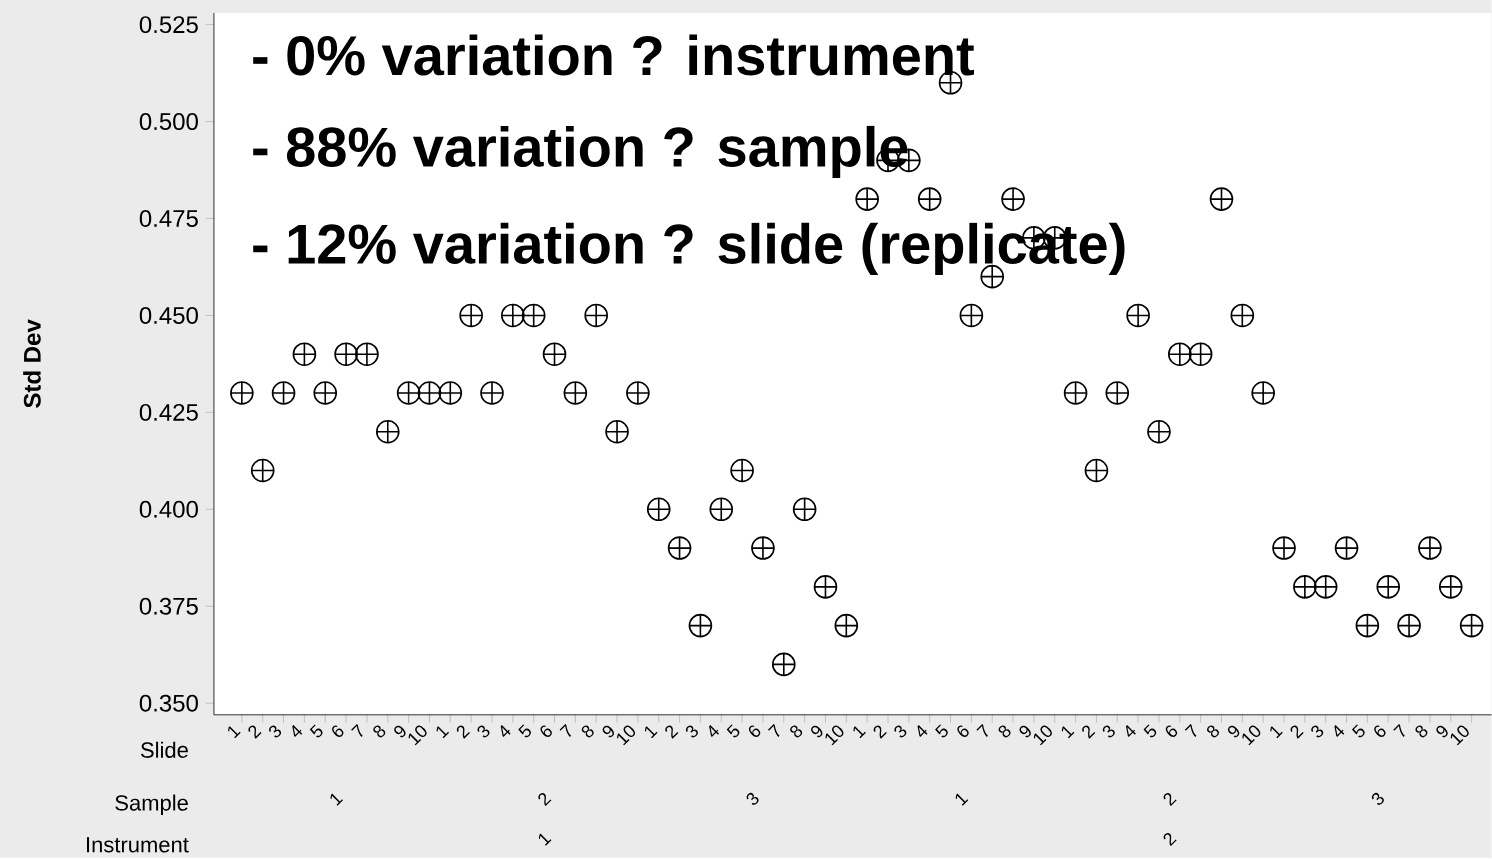 The image size is (1492, 859). I want to click on y-tick-label: 0.500, so click(168, 121).